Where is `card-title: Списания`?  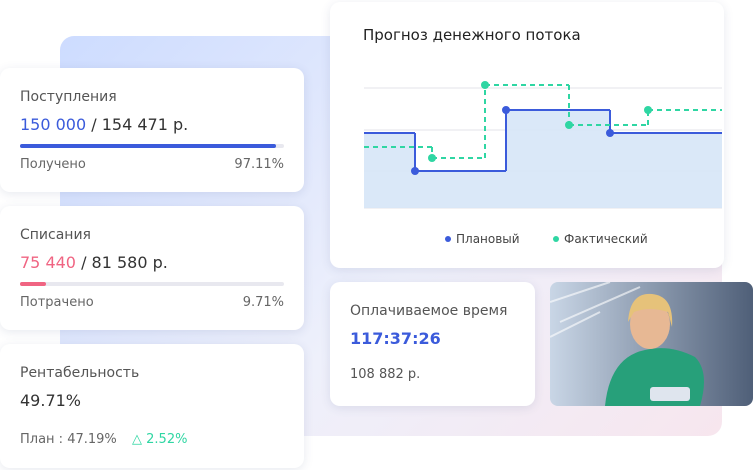
card-title: Списания is located at coordinates (55, 235).